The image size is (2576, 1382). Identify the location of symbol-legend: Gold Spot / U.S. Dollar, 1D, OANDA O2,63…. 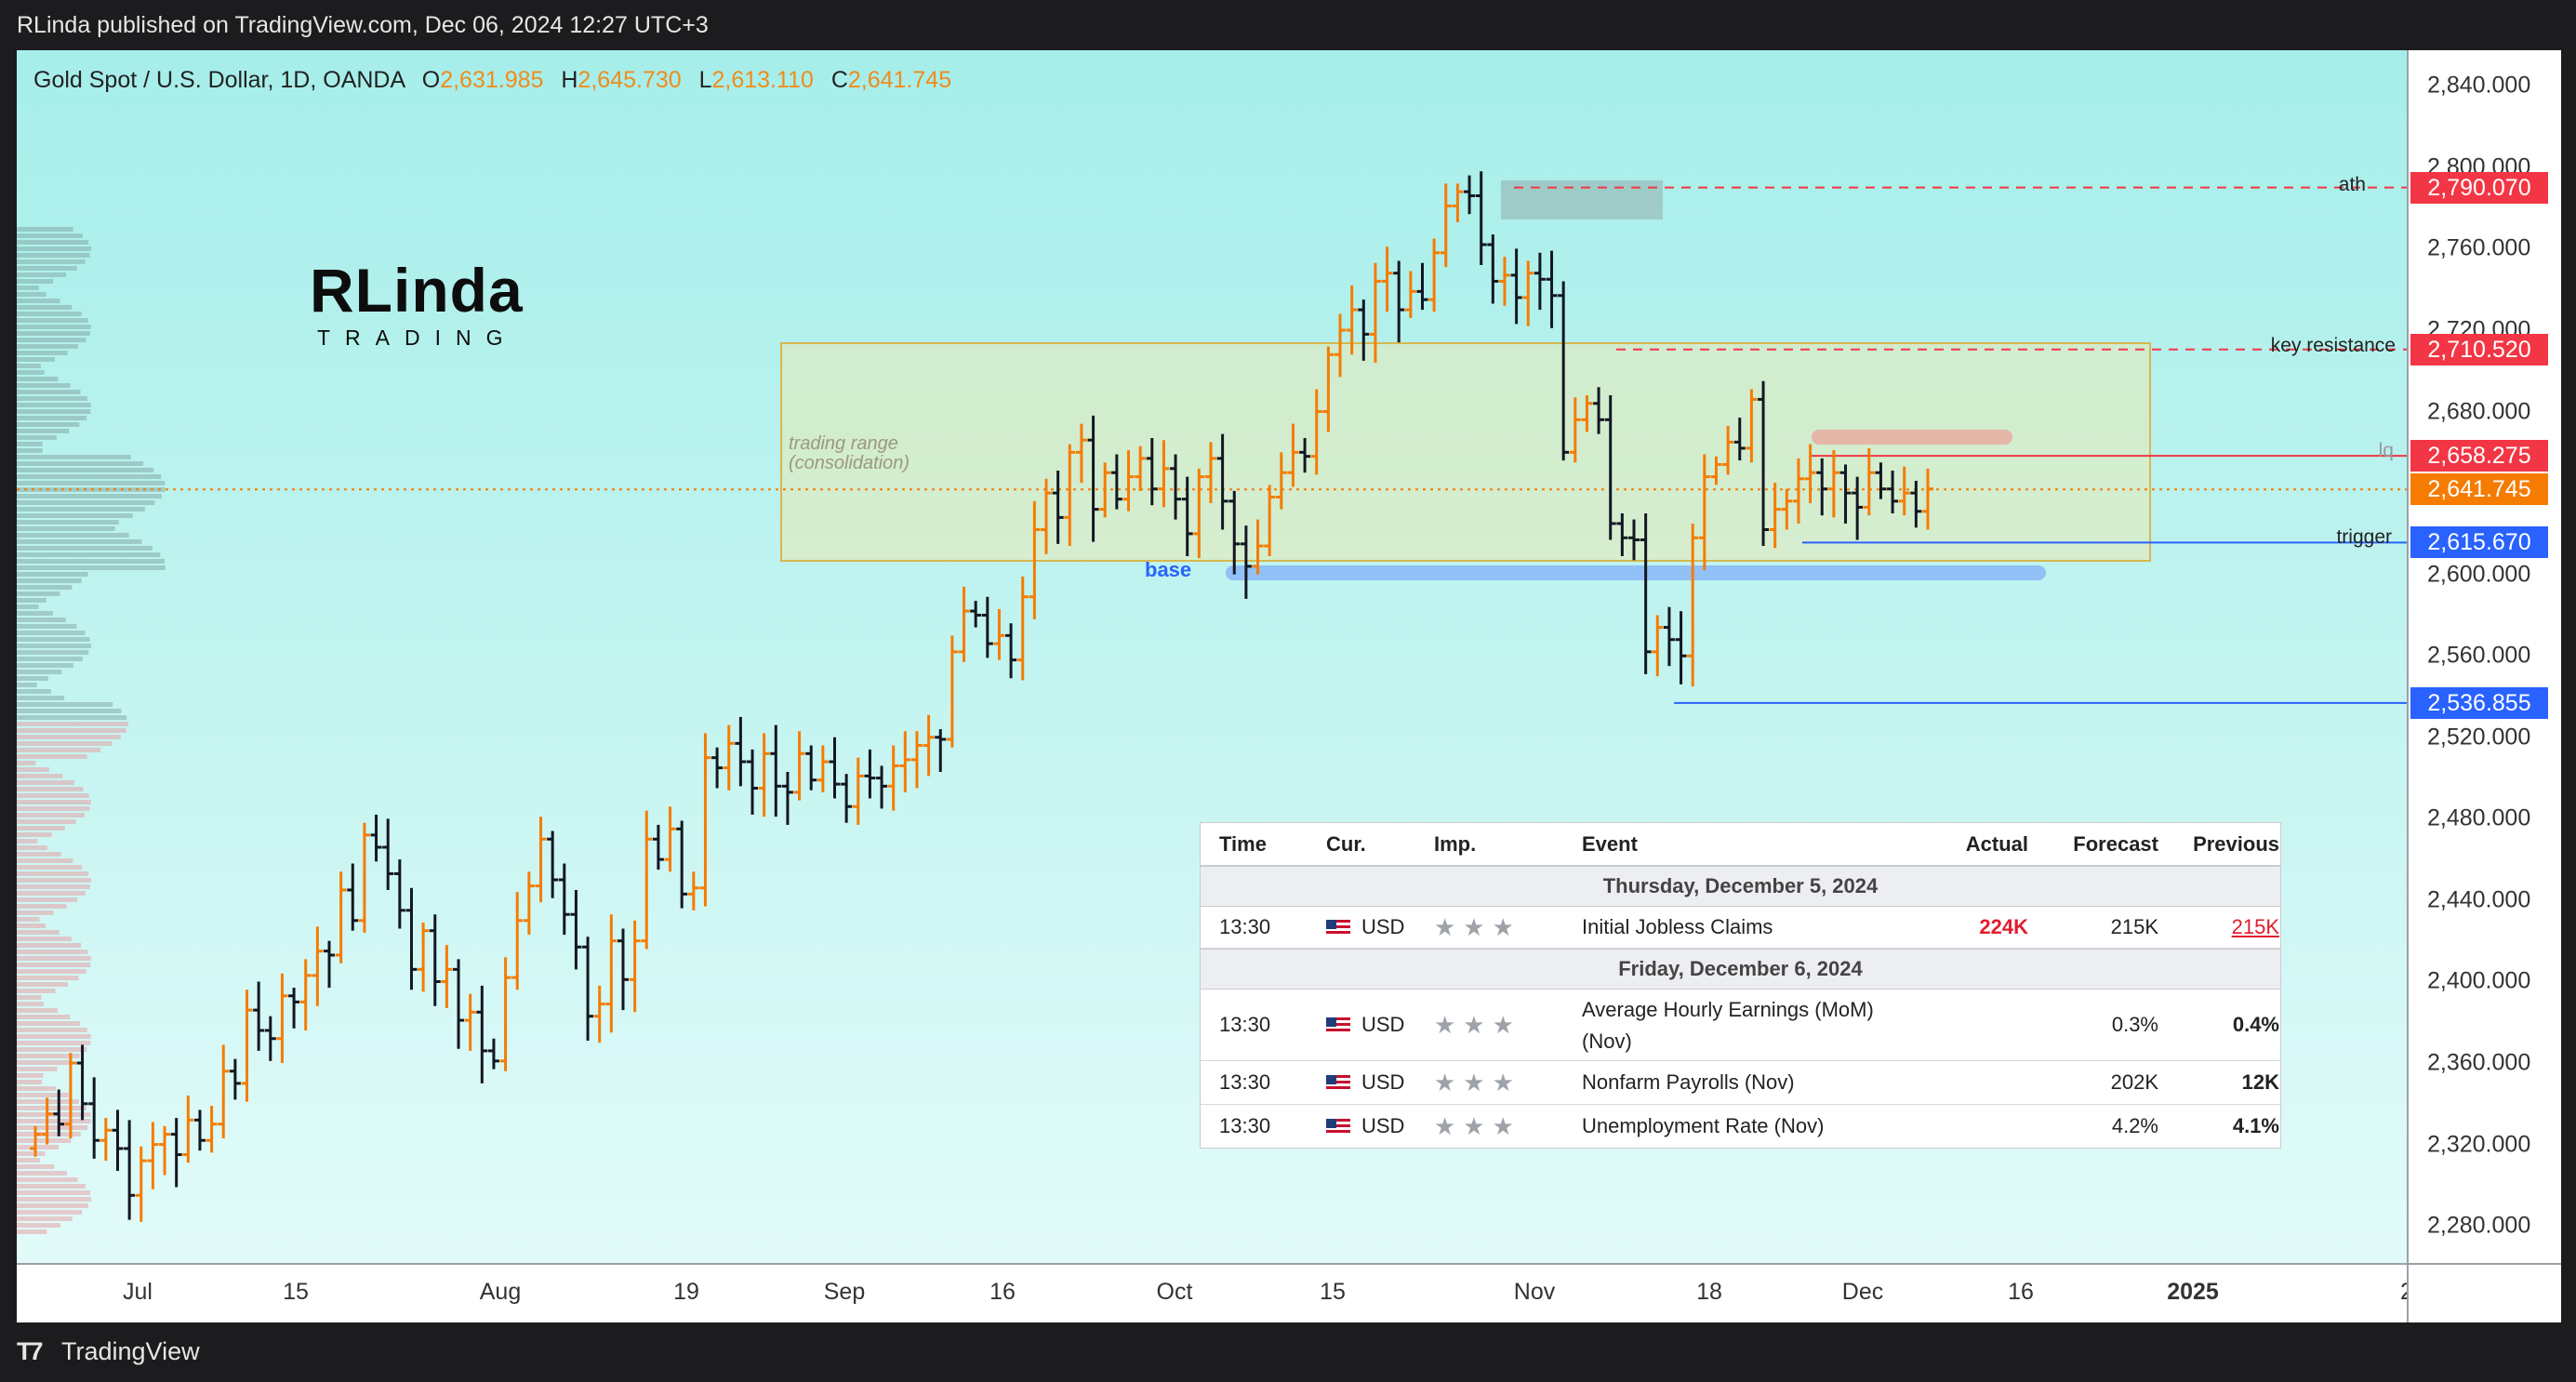
(492, 81).